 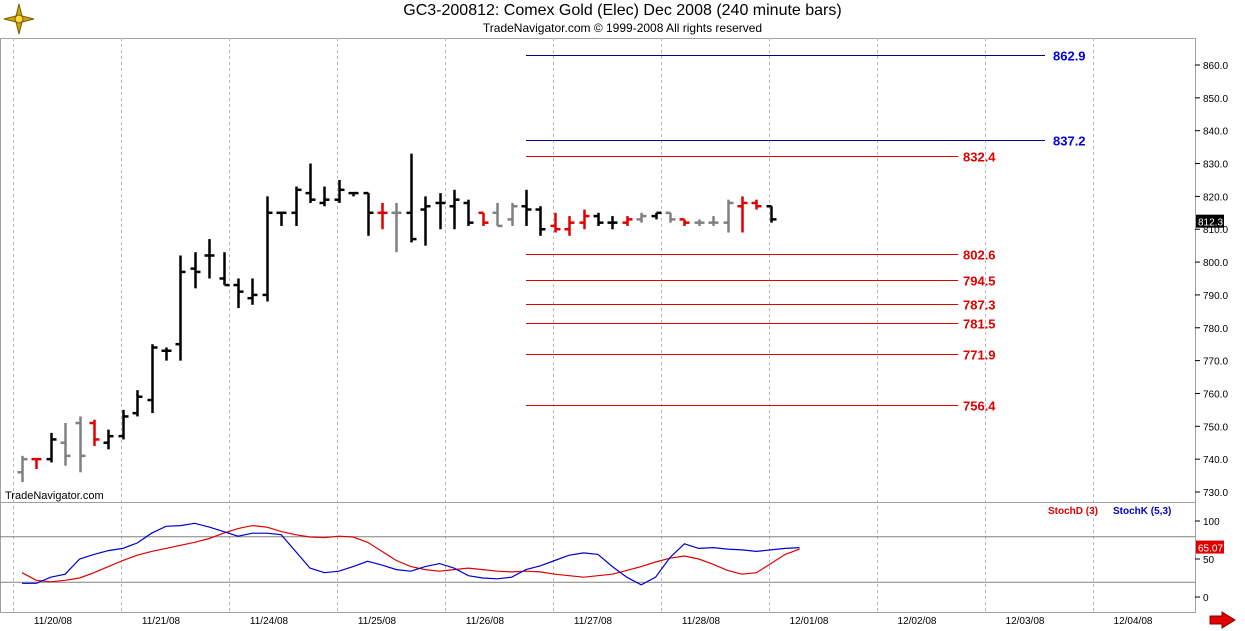 What do you see at coordinates (1215, 329) in the screenshot?
I see `price-tick-label: 780.0` at bounding box center [1215, 329].